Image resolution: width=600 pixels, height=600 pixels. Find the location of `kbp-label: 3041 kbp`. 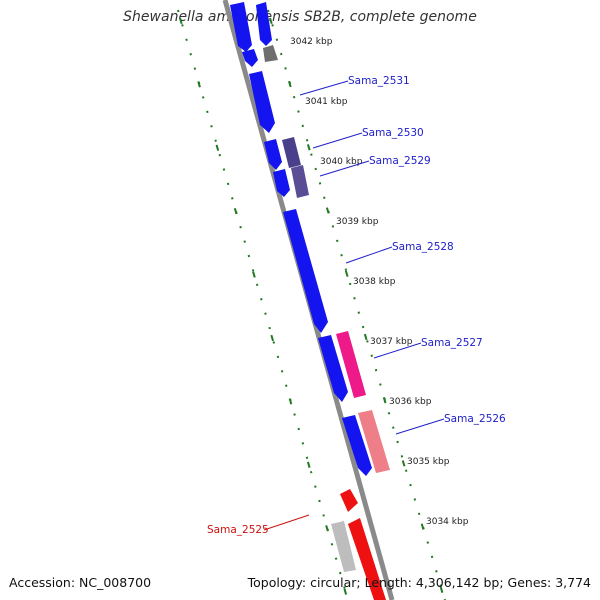

kbp-label: 3041 kbp is located at coordinates (326, 102).